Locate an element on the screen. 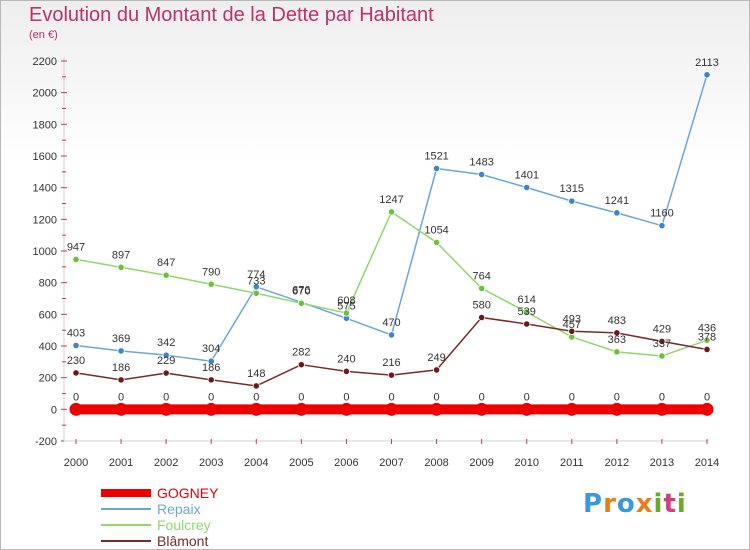  y-tick-label: 2200 is located at coordinates (45, 62).